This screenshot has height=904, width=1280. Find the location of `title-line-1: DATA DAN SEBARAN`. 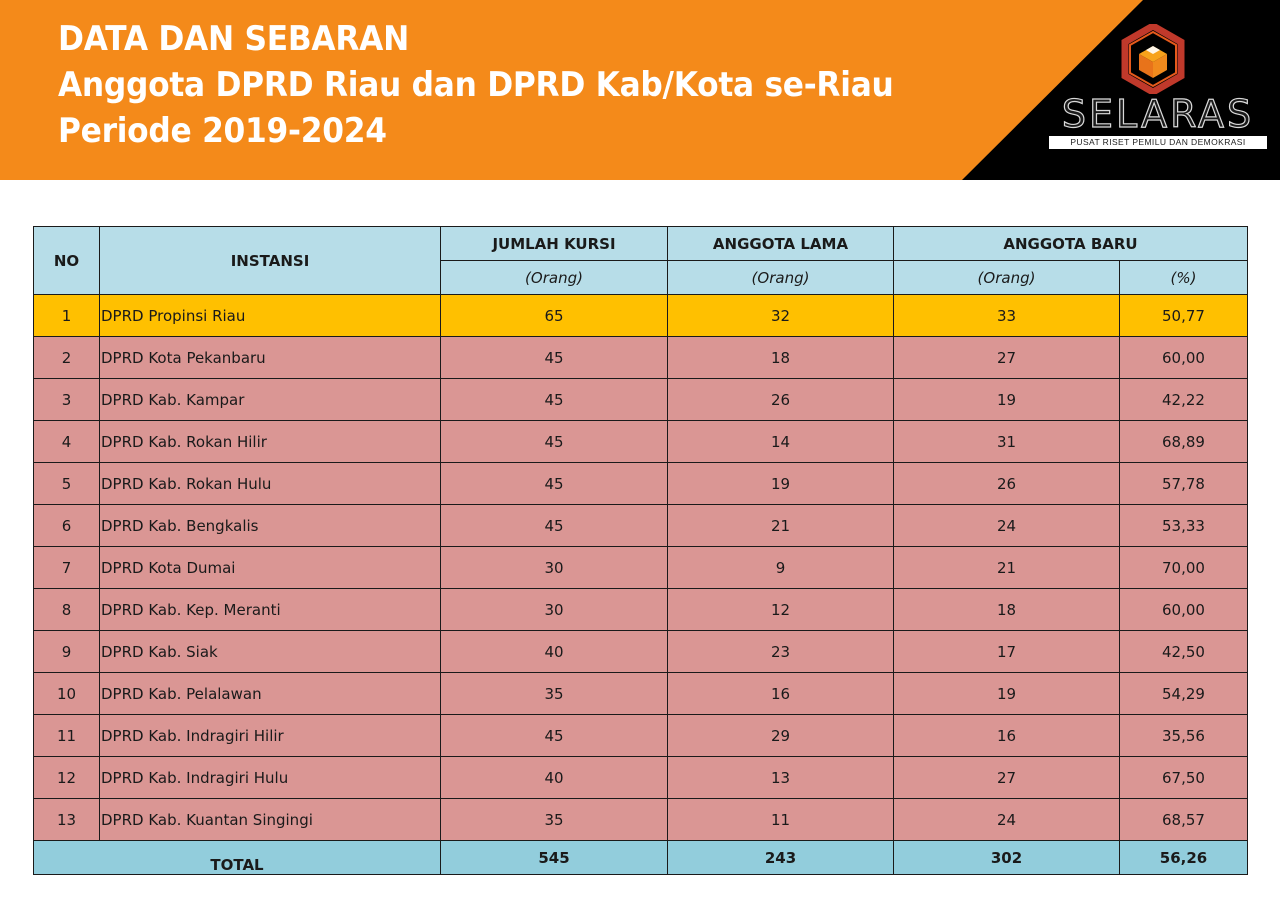

title-line-1: DATA DAN SEBARAN is located at coordinates (234, 39).